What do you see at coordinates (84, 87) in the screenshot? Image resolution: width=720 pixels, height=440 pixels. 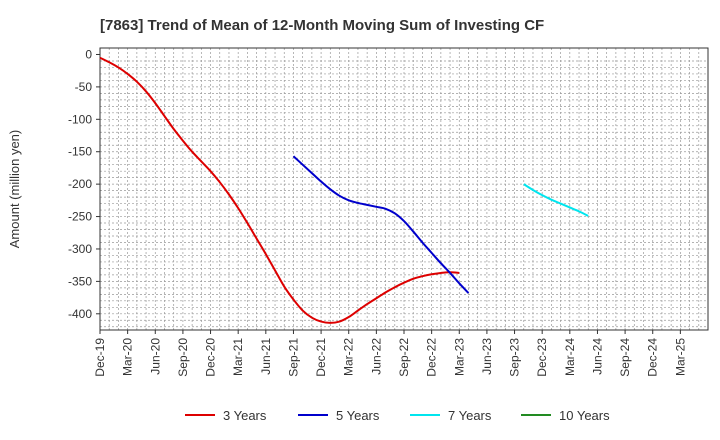 I see `y-tick-label: -50` at bounding box center [84, 87].